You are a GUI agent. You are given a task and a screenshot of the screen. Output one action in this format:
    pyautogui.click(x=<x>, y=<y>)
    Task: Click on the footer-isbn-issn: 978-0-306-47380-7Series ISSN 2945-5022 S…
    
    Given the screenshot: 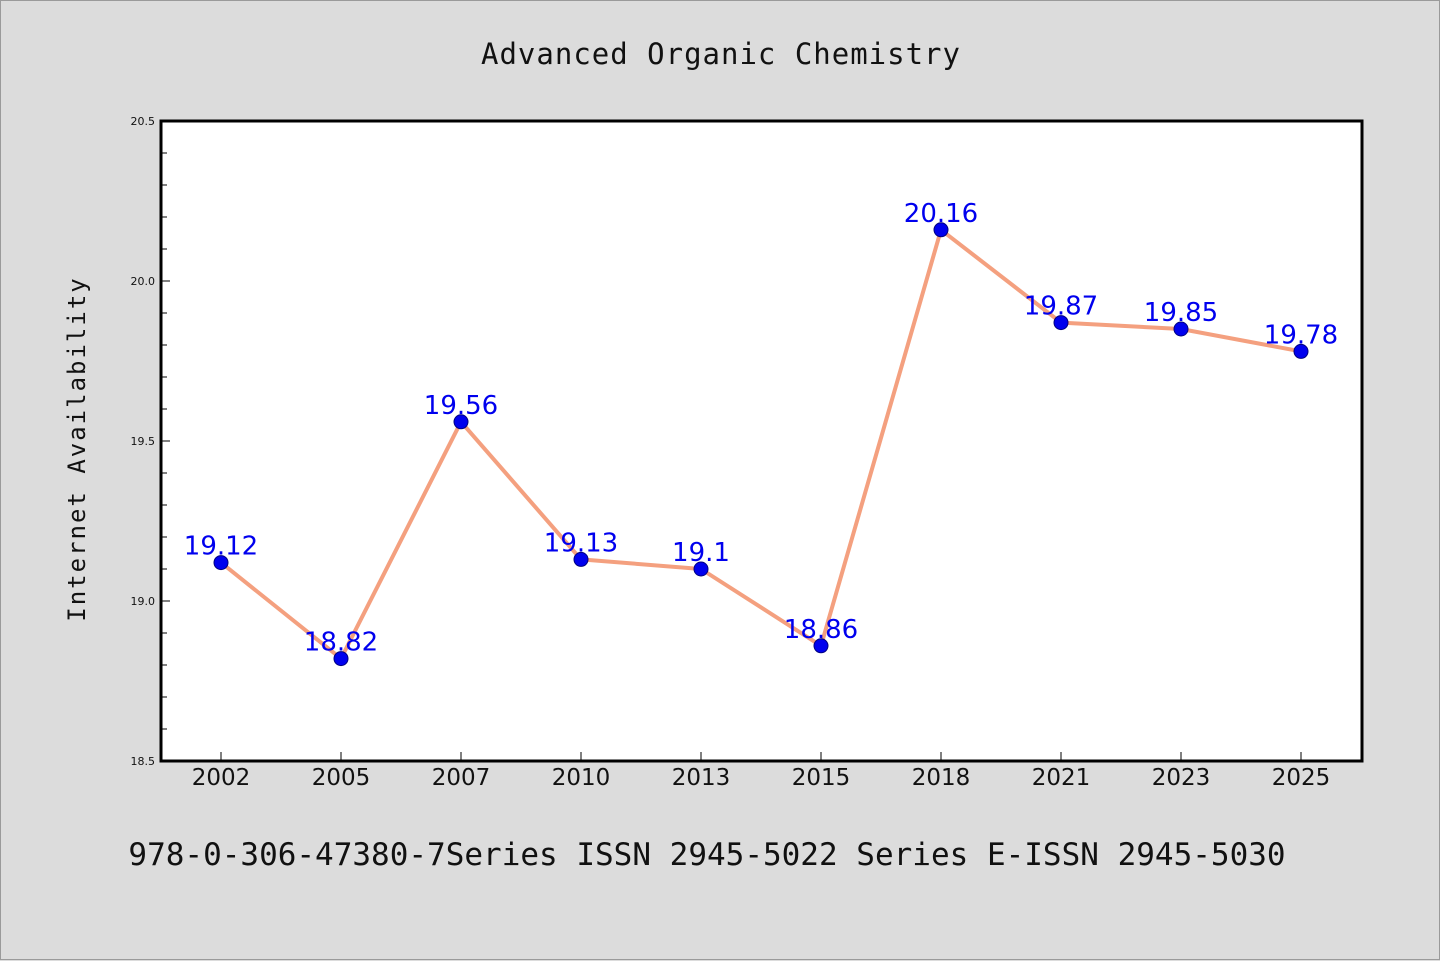 What is the action you would take?
    pyautogui.click(x=706, y=855)
    